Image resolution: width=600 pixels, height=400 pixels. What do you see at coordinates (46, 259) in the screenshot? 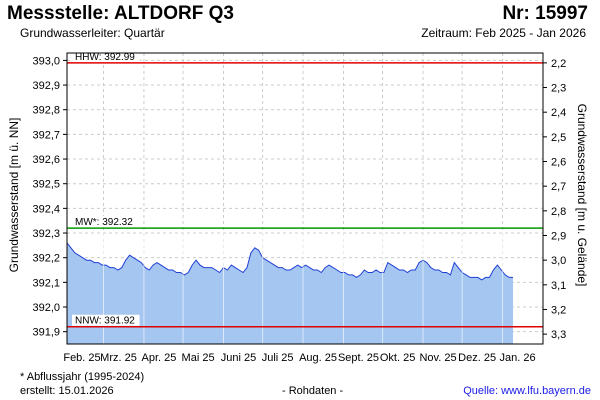
I see `y-tick-label: 392,2` at bounding box center [46, 259].